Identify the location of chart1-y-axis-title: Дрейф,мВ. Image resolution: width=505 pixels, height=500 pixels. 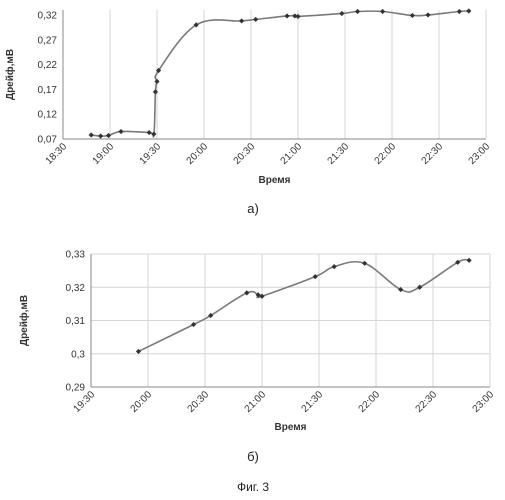
(24, 320).